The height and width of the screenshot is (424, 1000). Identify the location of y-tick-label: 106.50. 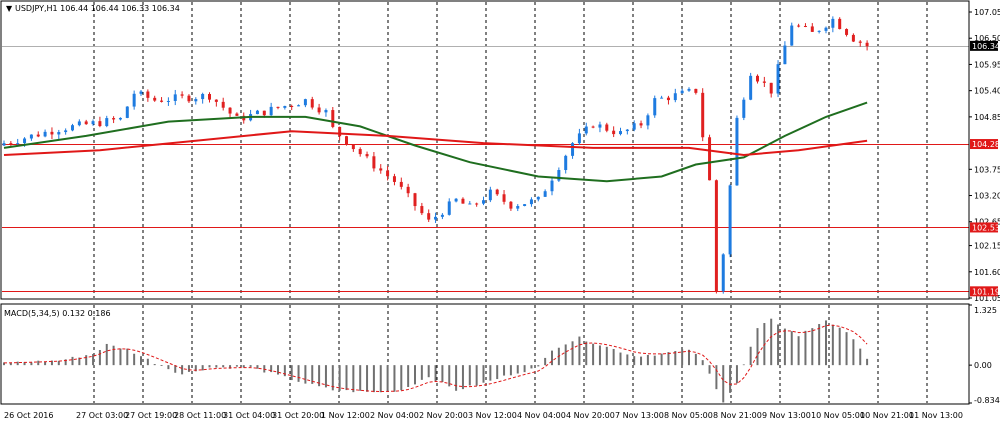
(987, 38).